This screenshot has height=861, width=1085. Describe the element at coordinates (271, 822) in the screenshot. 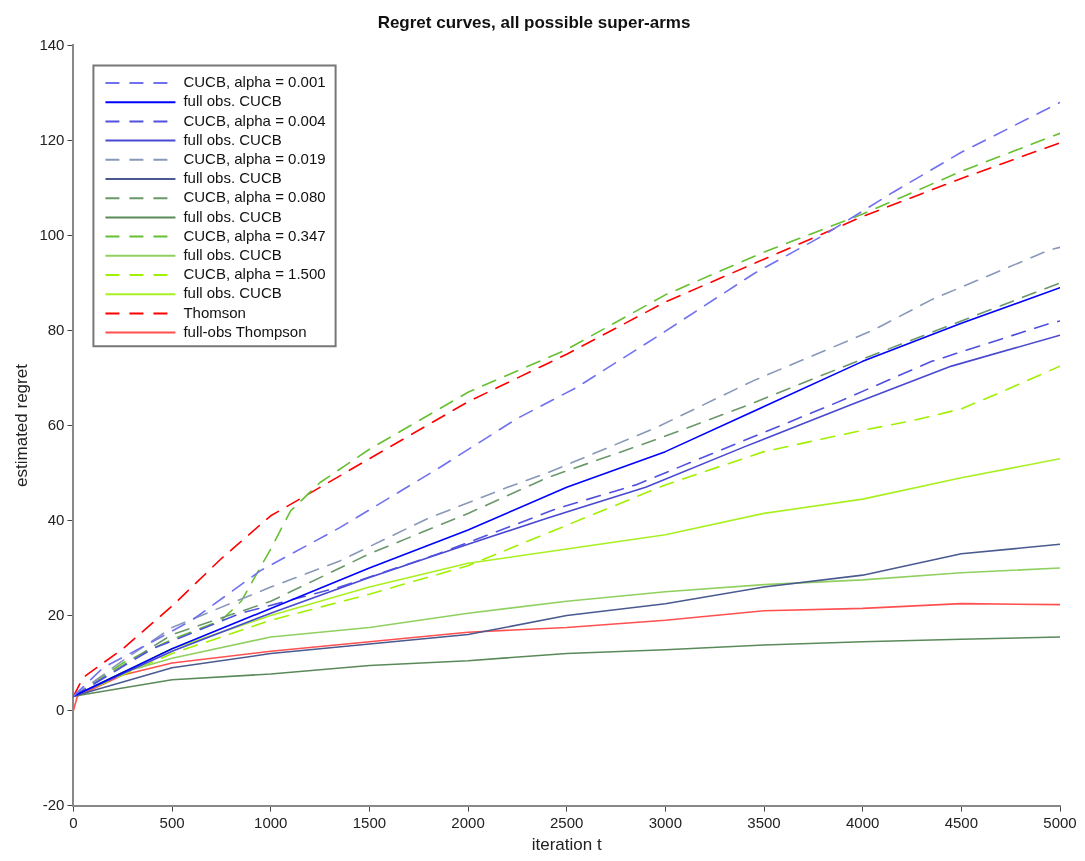

I see `x-tick-label: 1000` at that location.